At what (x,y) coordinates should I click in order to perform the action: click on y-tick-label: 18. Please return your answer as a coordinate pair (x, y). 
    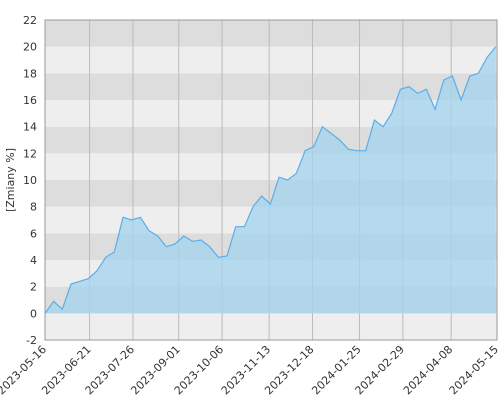
    Looking at the image, I should click on (30, 73).